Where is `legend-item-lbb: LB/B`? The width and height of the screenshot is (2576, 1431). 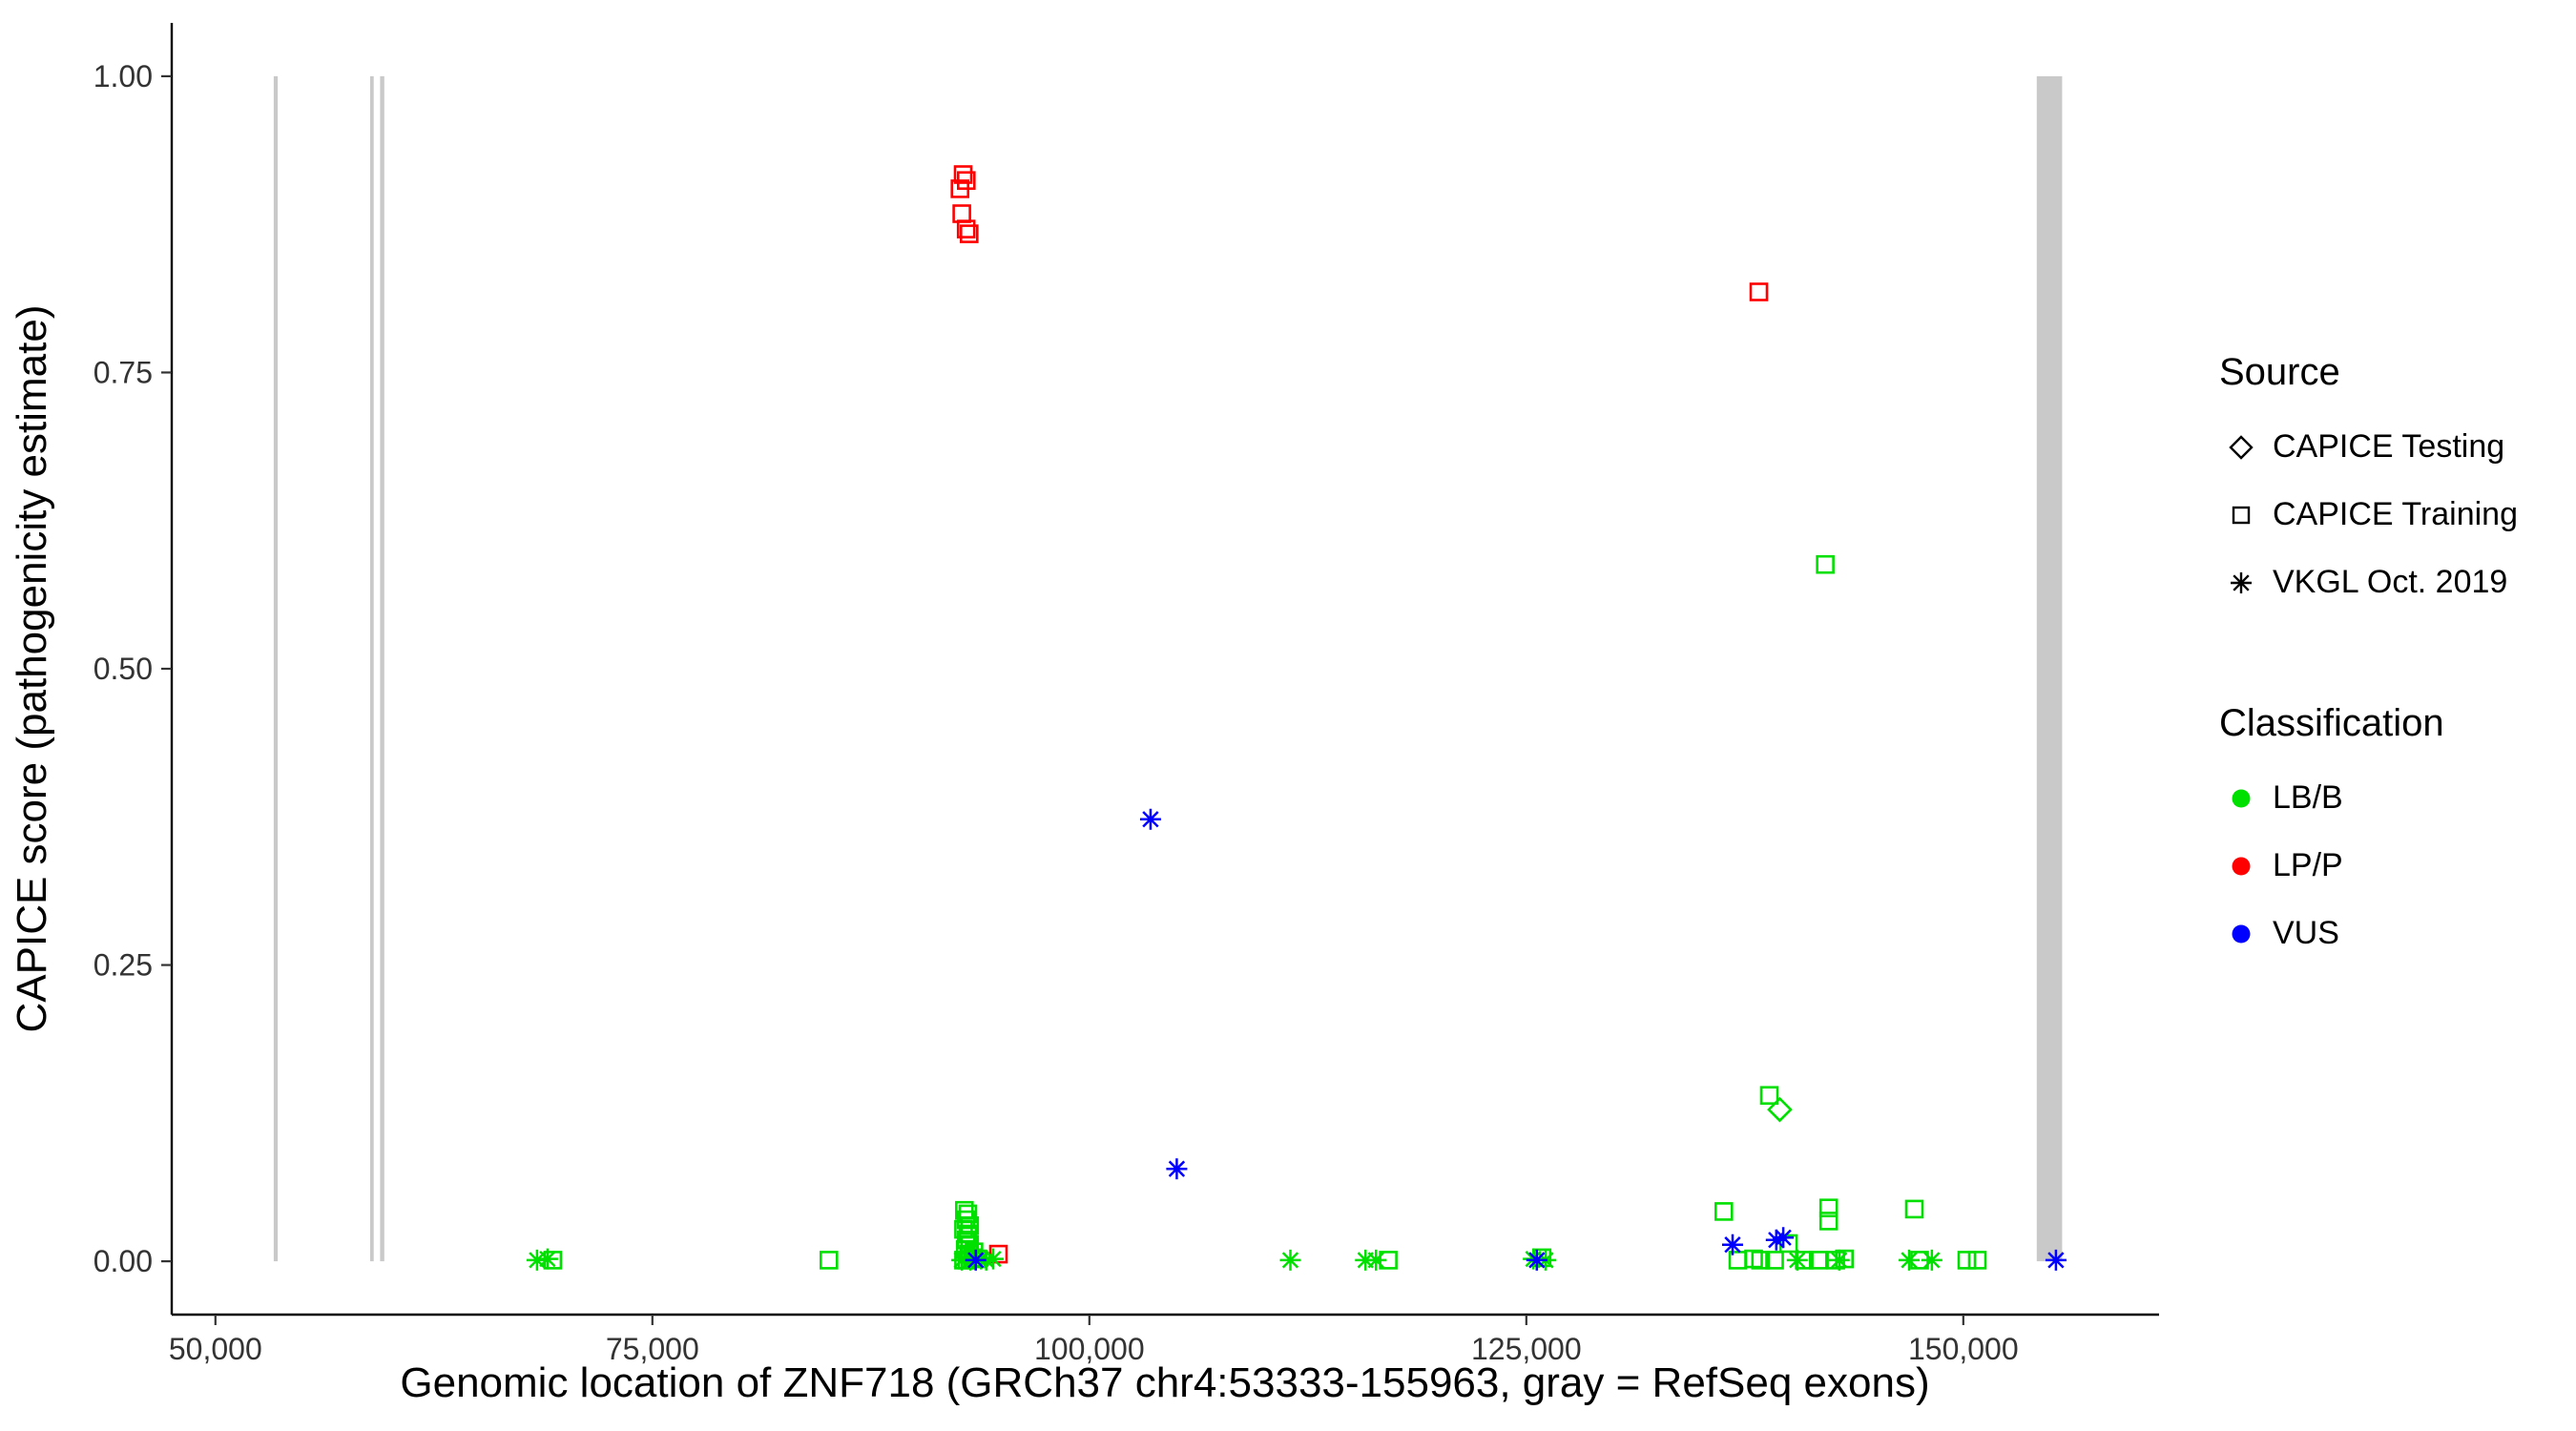
legend-item-lbb: LB/B is located at coordinates (2368, 798).